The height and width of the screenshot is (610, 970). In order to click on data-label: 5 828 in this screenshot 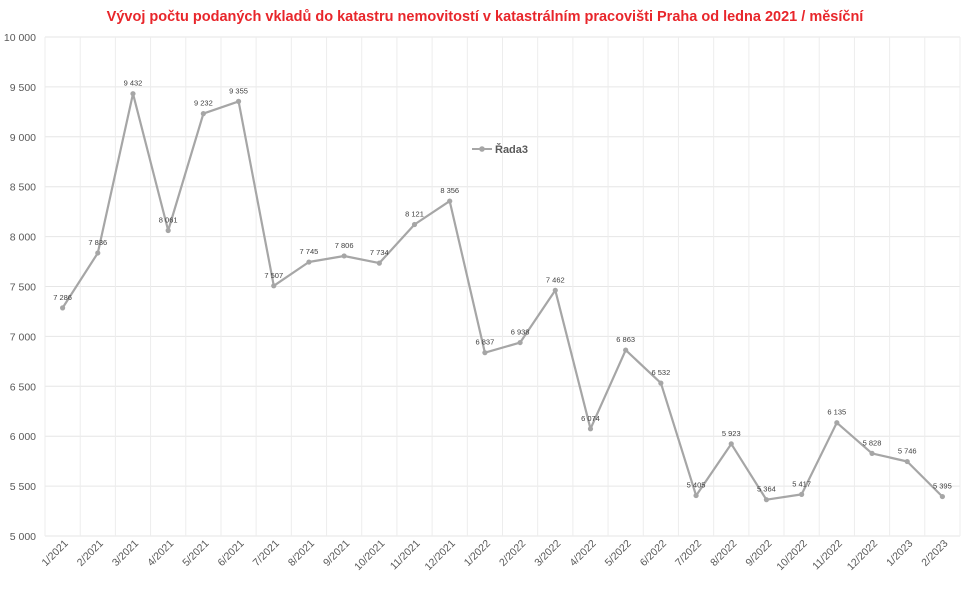, I will do `click(872, 442)`.